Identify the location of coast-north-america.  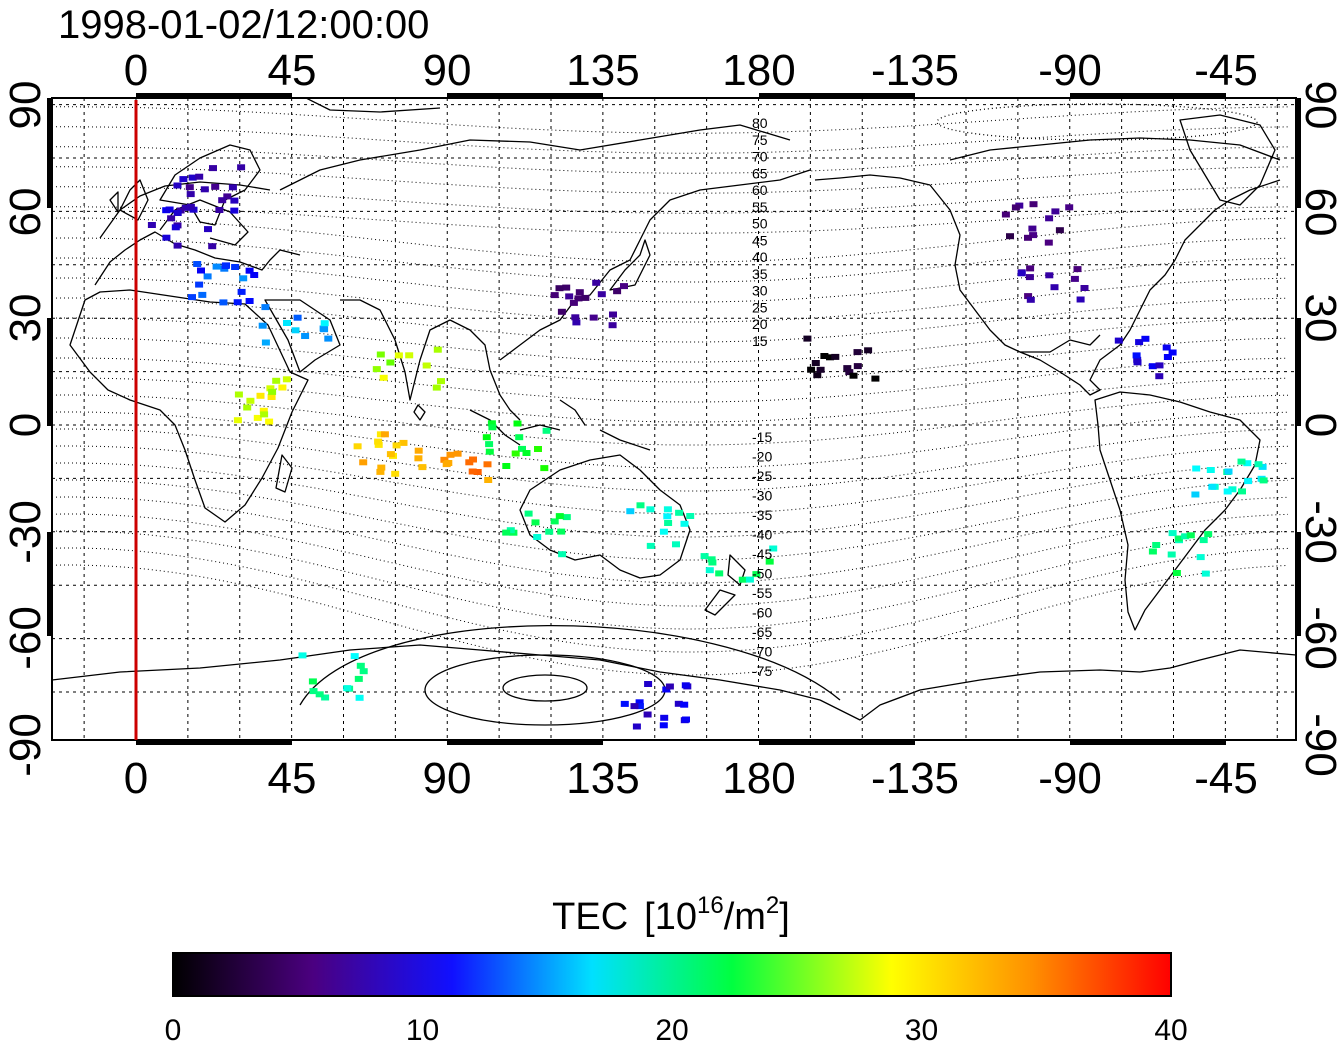
(1047, 266).